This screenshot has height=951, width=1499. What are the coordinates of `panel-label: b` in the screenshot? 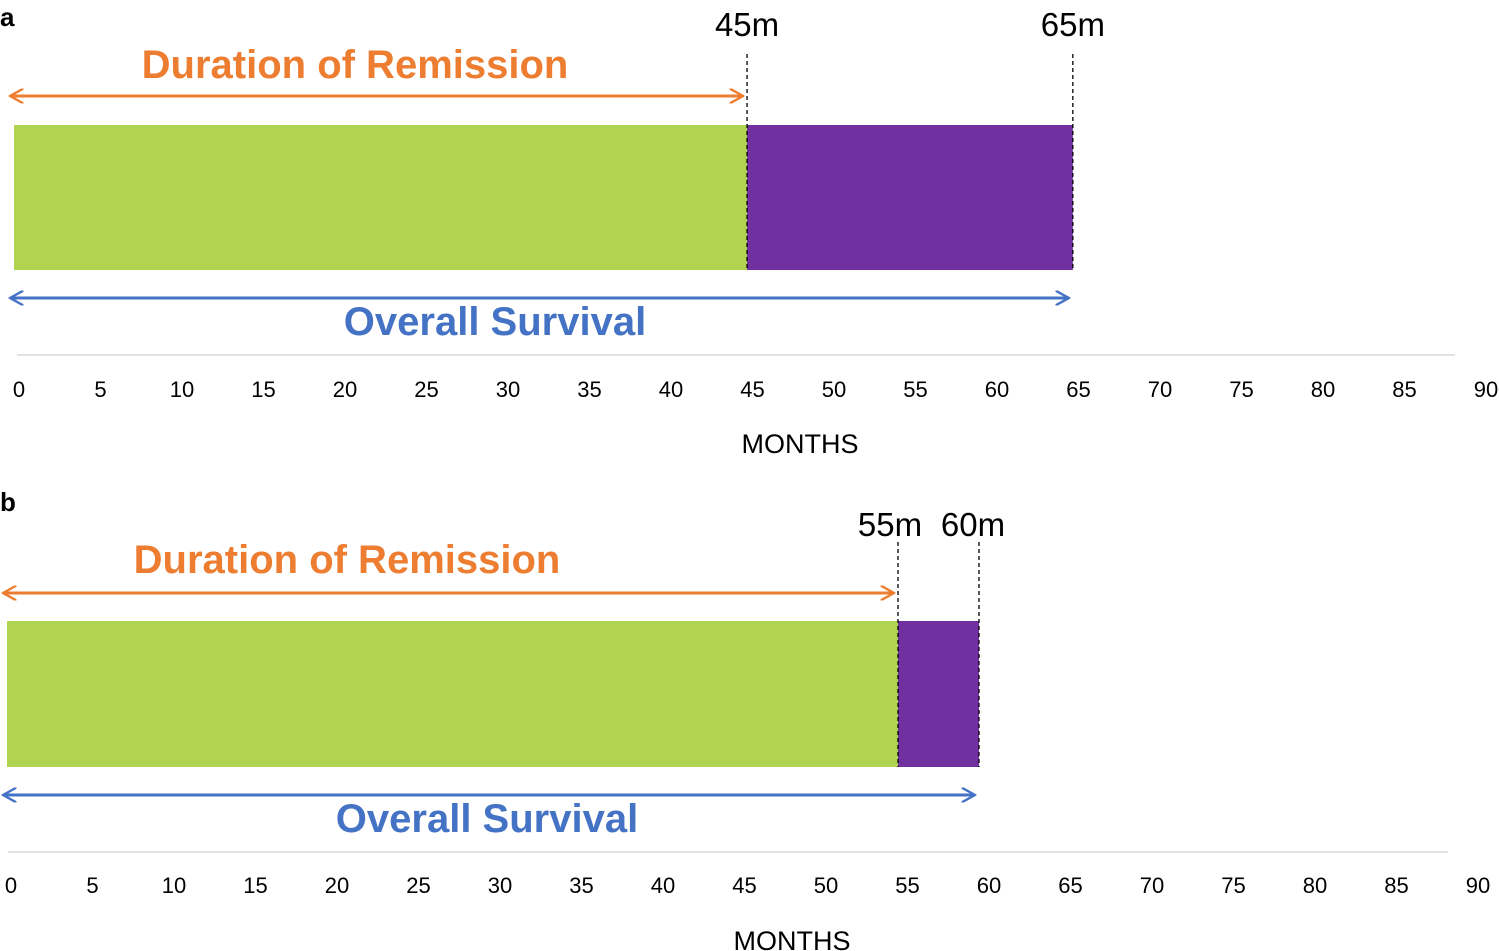 It's located at (8, 502).